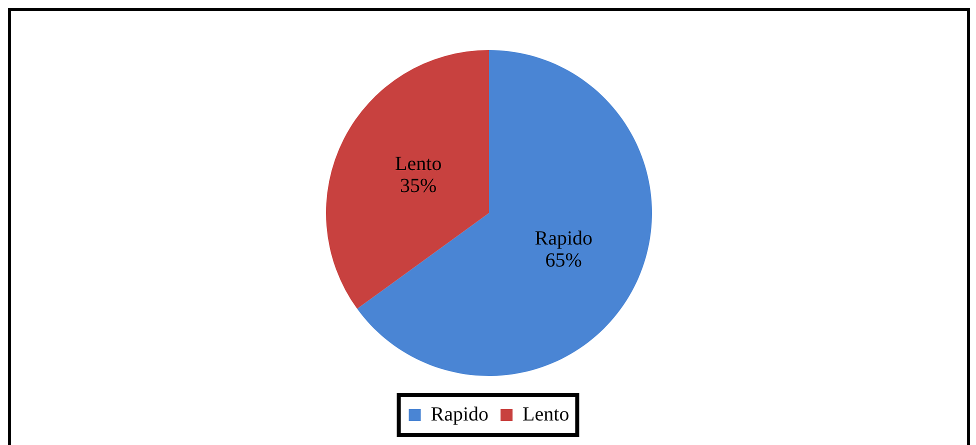  Describe the element at coordinates (418, 164) in the screenshot. I see `slice-label: Lento` at that location.